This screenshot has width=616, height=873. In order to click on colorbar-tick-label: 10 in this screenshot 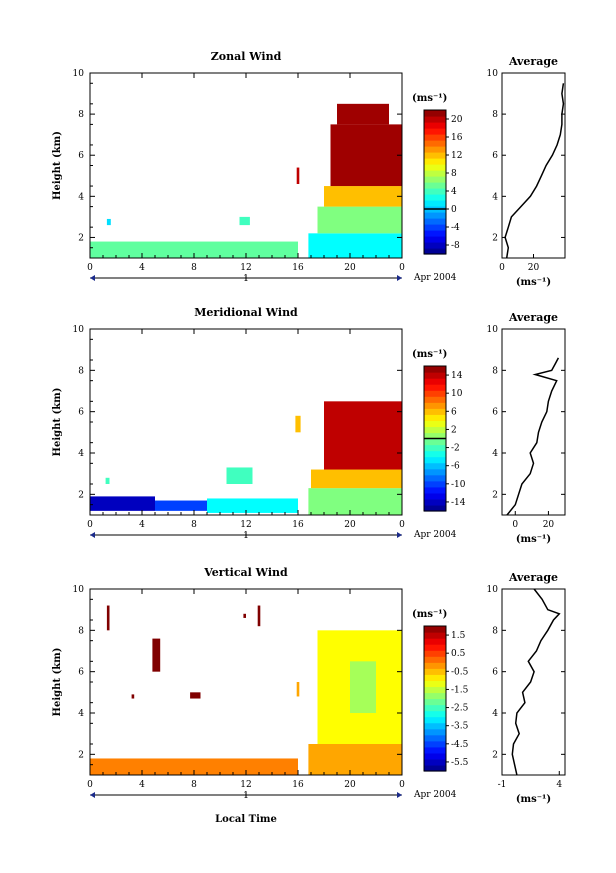, I will do `click(457, 394)`.